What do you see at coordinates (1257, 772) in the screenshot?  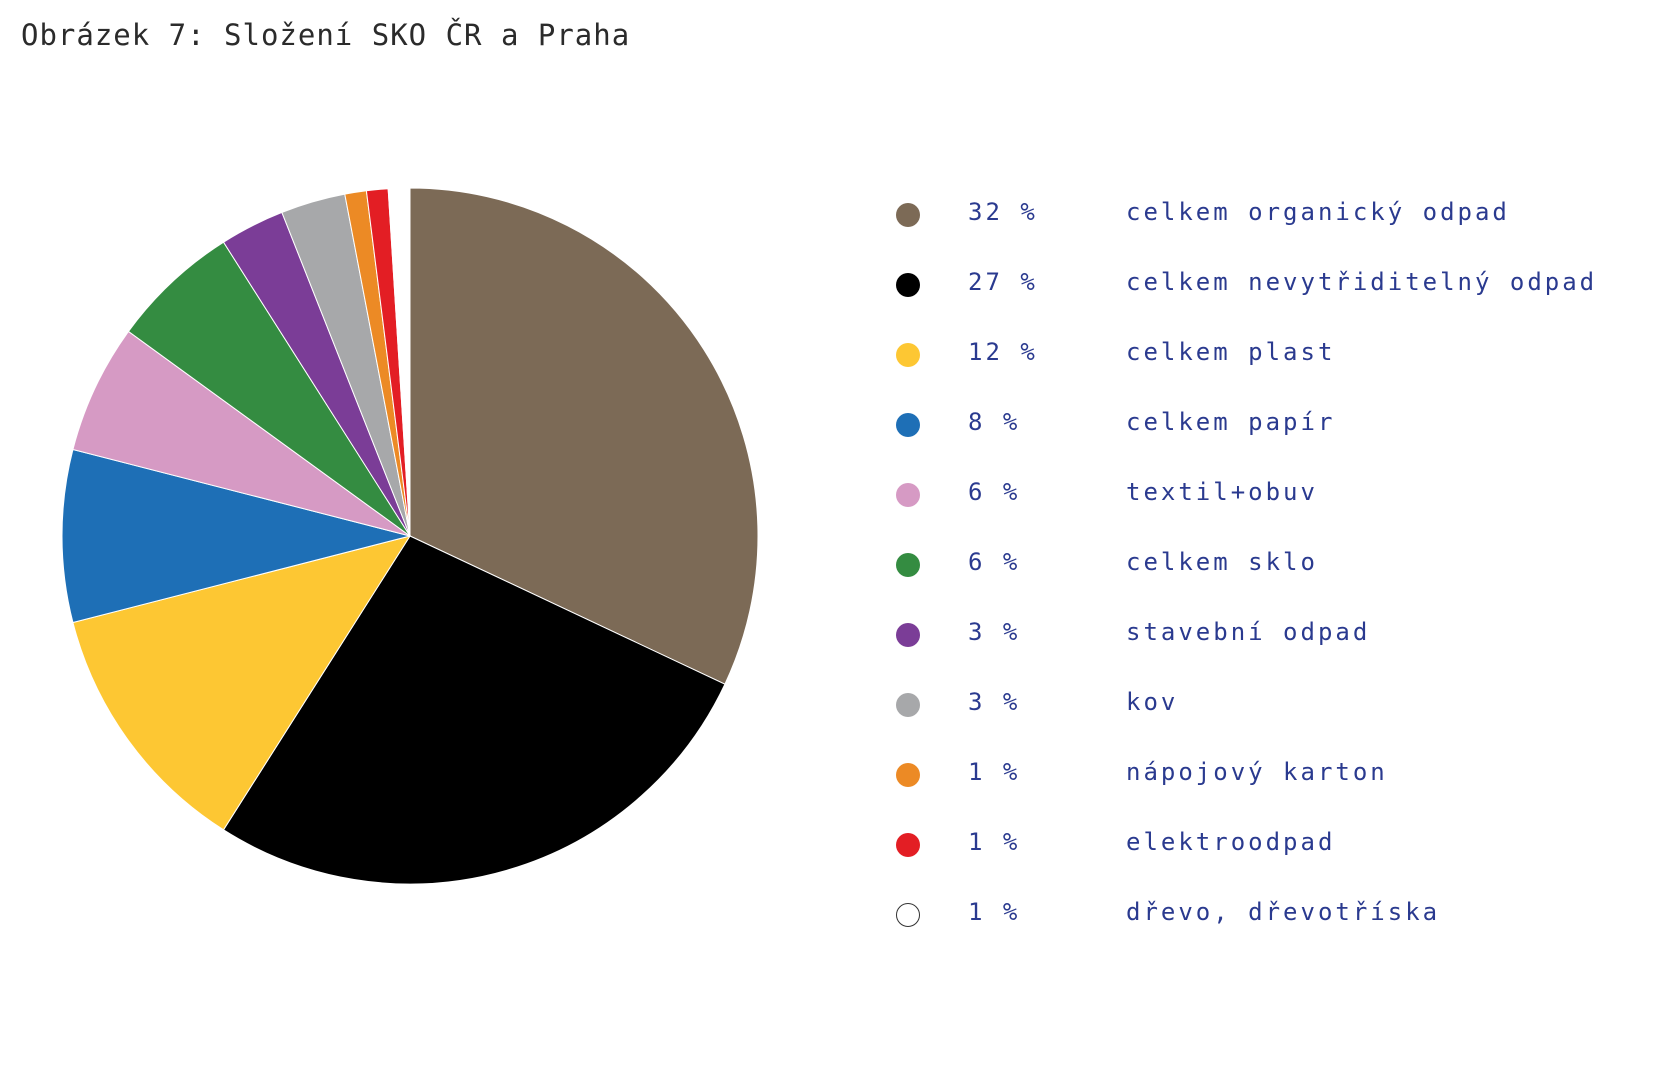 I see `legend-label: nápojový karton` at bounding box center [1257, 772].